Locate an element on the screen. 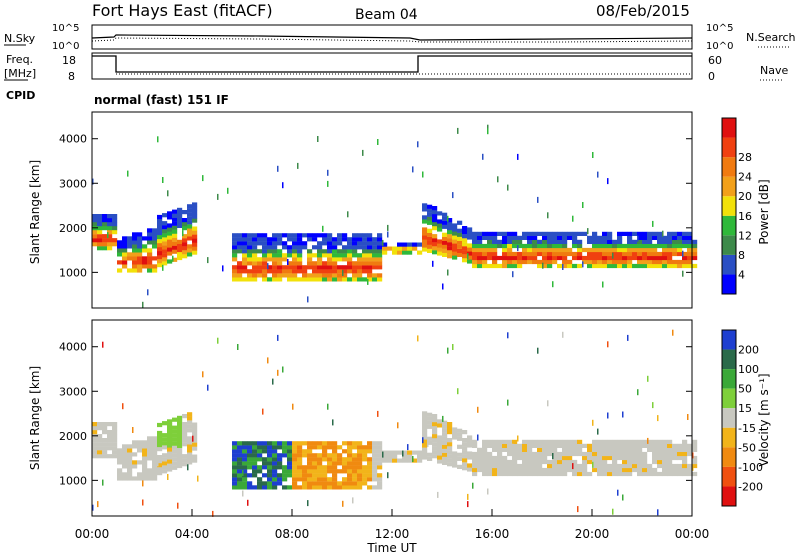 The height and width of the screenshot is (554, 800). velocity-colorbar-tick-0: 200 is located at coordinates (748, 350).